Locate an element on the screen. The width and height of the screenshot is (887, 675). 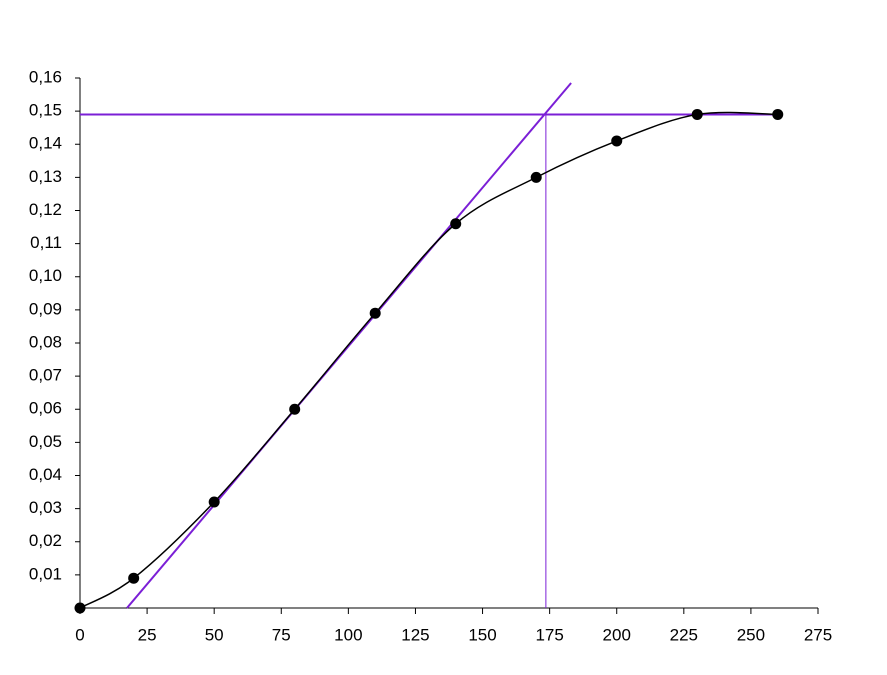
y-tick-label: 0,03 is located at coordinates (45, 507).